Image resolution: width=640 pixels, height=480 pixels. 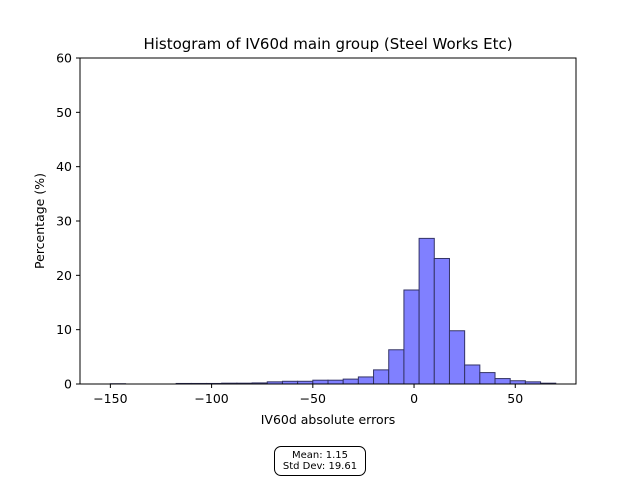 I want to click on y-tick-label: 10, so click(x=64, y=329).